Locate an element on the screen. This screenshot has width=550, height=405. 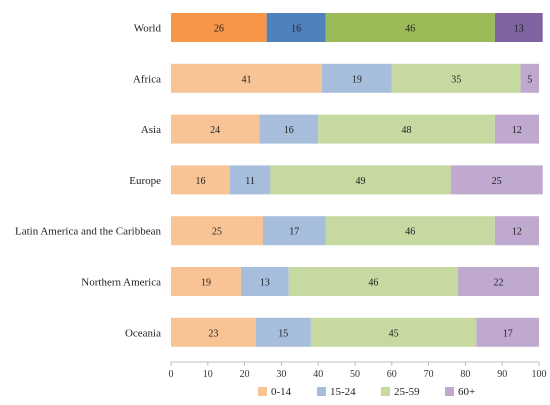
x-tick-label-70: 70 is located at coordinates (429, 374).